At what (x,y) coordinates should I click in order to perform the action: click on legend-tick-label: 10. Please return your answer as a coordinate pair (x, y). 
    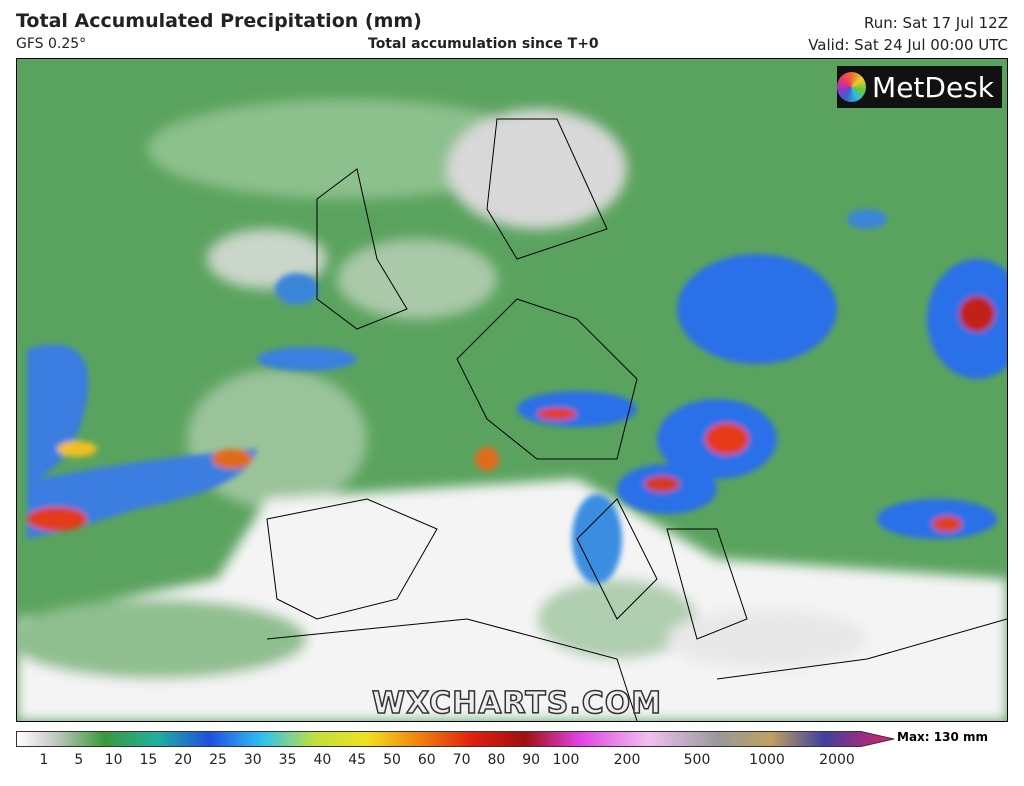
    Looking at the image, I should click on (113, 760).